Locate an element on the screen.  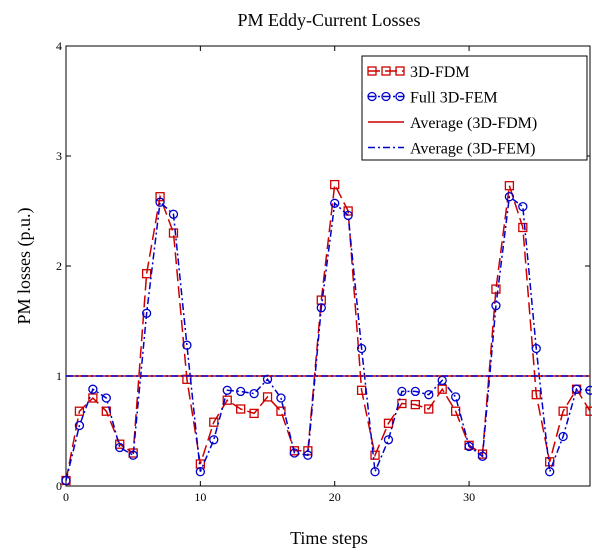
y-tick-label: 1 is located at coordinates (59, 376).